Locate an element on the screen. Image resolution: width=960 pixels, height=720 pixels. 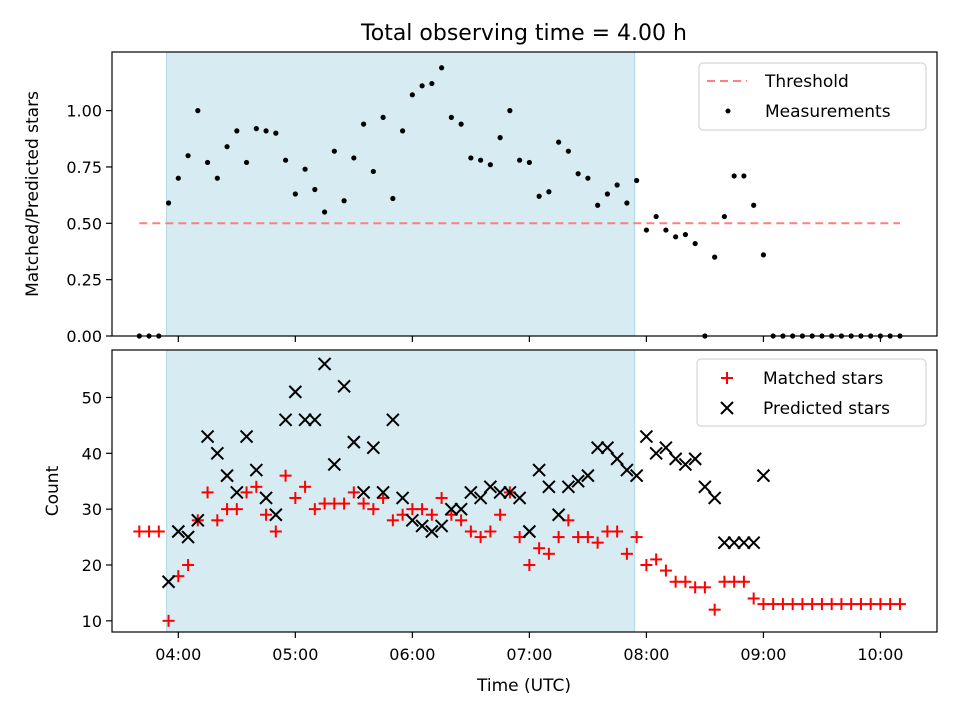
y-tick-label: 0.25 is located at coordinates (84, 280).